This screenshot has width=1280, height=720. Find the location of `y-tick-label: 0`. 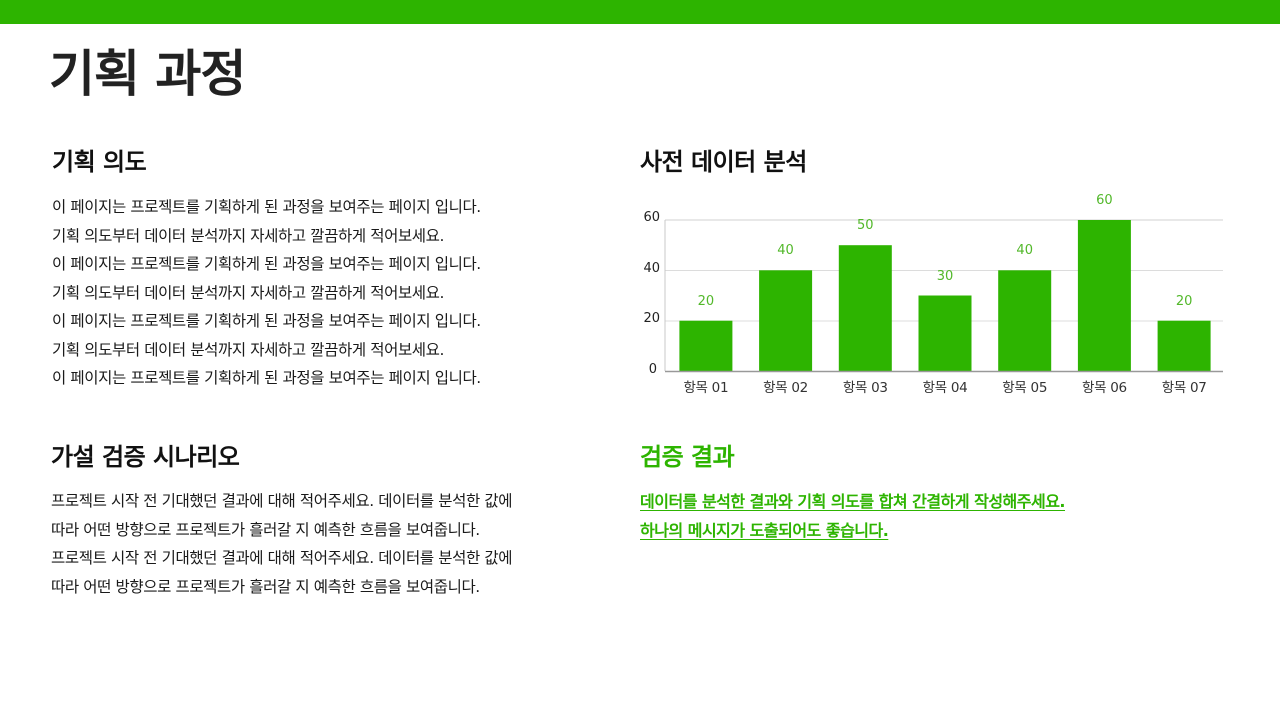

y-tick-label: 0 is located at coordinates (652, 369).